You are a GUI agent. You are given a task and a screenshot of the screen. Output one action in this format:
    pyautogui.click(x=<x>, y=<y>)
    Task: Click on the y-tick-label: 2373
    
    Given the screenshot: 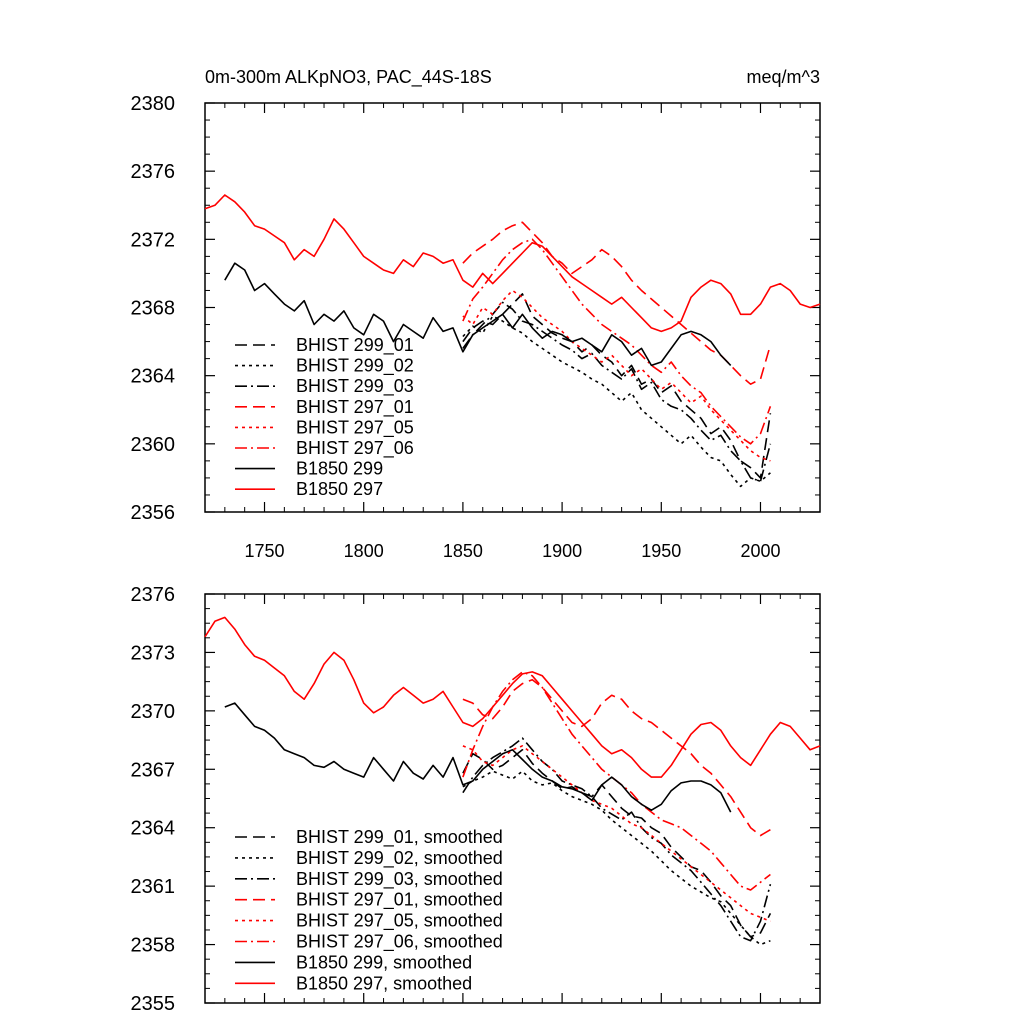 What is the action you would take?
    pyautogui.click(x=153, y=653)
    